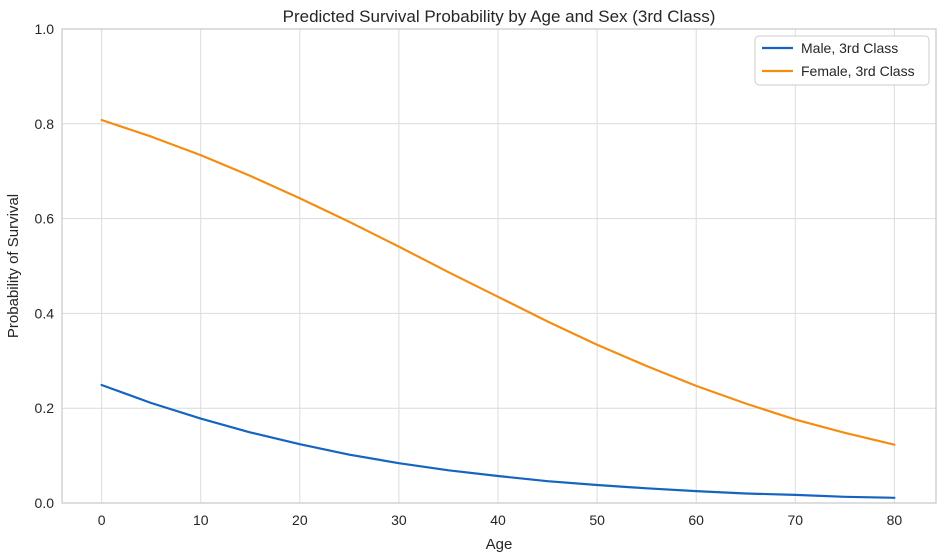  Describe the element at coordinates (895, 520) in the screenshot. I see `x-tick-label: 80` at that location.